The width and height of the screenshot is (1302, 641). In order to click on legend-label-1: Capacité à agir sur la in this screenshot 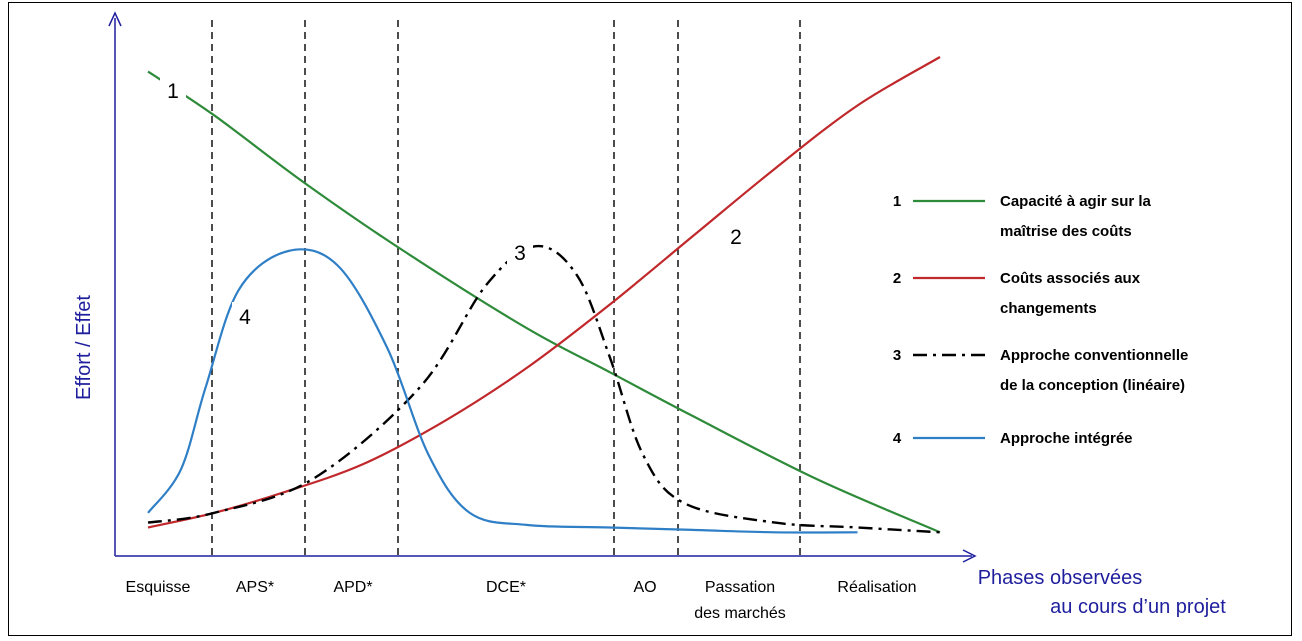, I will do `click(1076, 201)`.